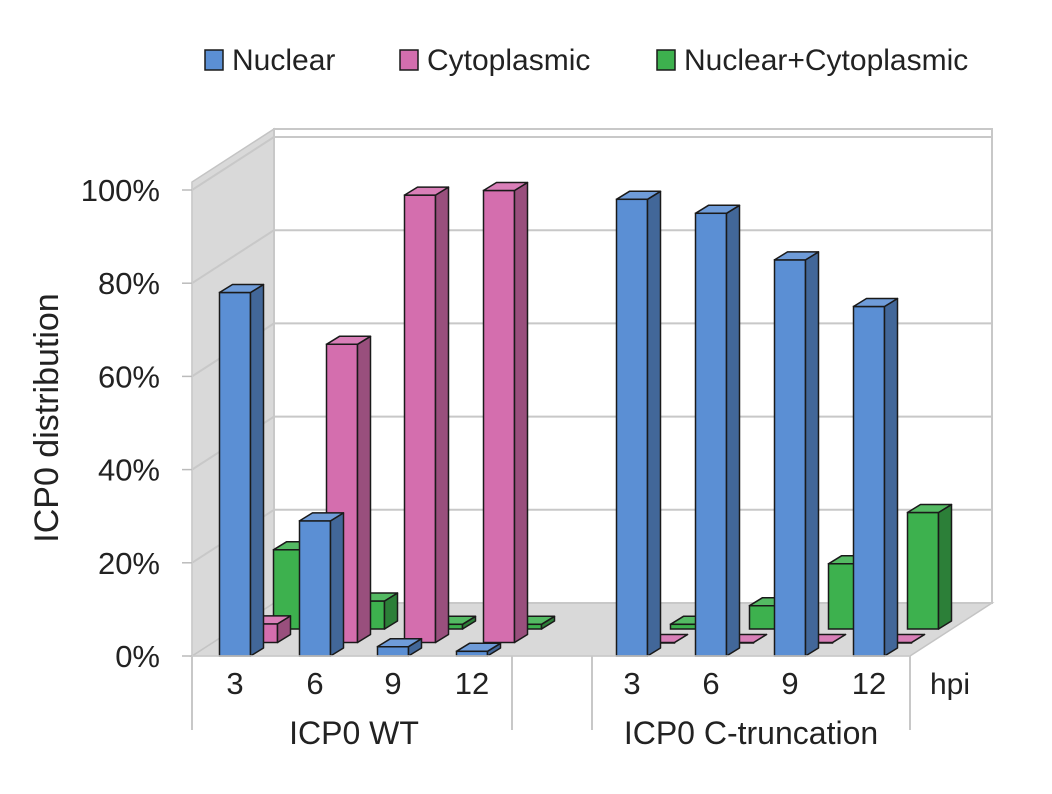  Describe the element at coordinates (47, 417) in the screenshot. I see `y-axis-label: ICP0 distribution` at that location.